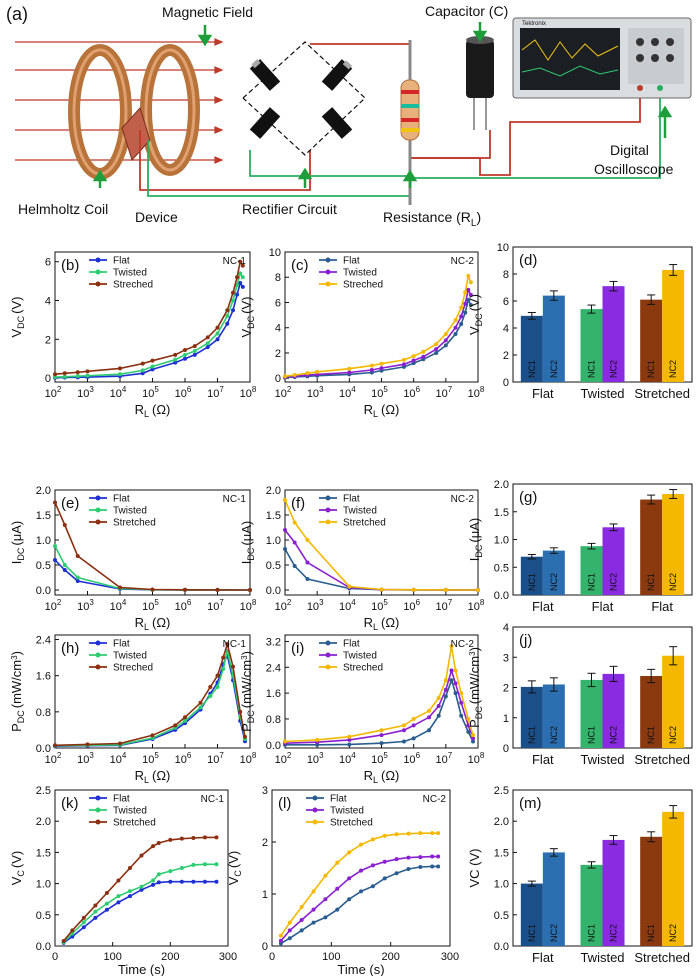 The height and width of the screenshot is (976, 700). What do you see at coordinates (284, 803) in the screenshot?
I see `panel-label: (l)` at bounding box center [284, 803].